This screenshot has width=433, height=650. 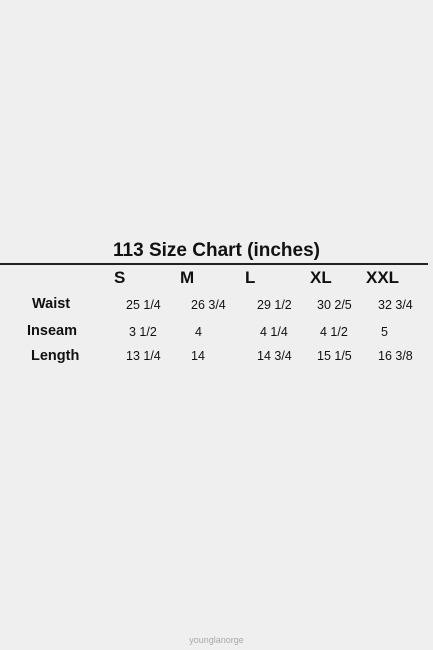 What do you see at coordinates (214, 264) in the screenshot?
I see `title-divider` at bounding box center [214, 264].